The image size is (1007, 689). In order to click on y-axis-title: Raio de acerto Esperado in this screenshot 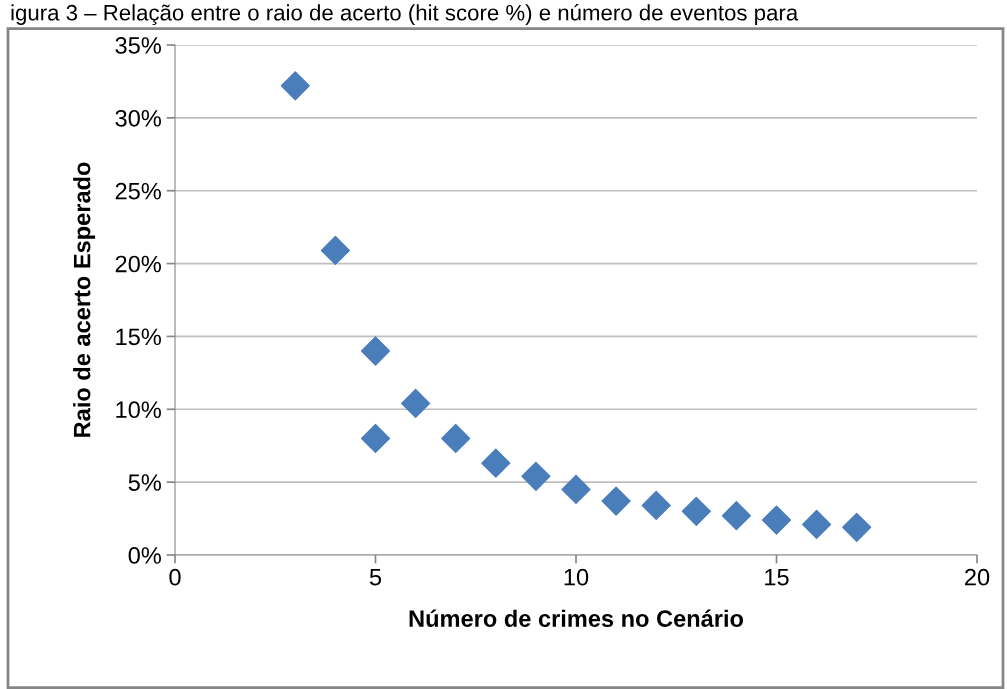, I will do `click(84, 299)`.